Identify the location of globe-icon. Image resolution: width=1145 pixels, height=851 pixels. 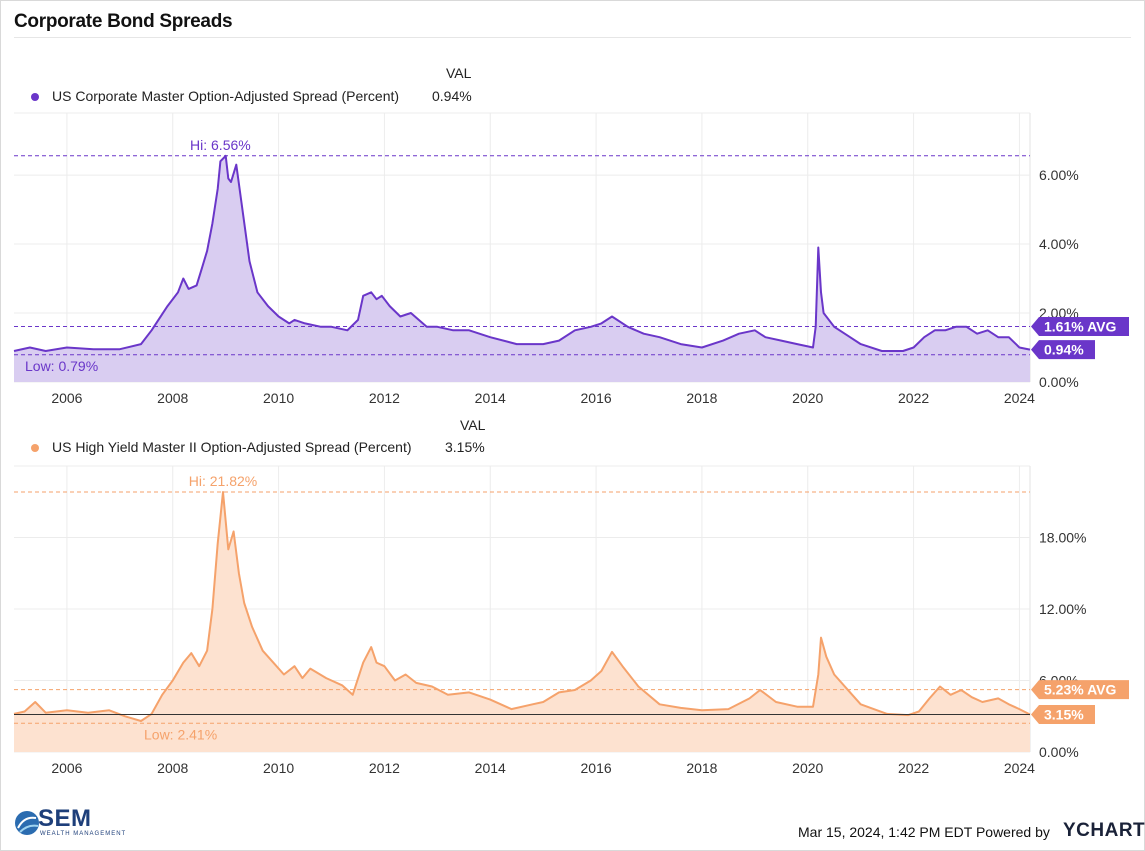
(27, 823).